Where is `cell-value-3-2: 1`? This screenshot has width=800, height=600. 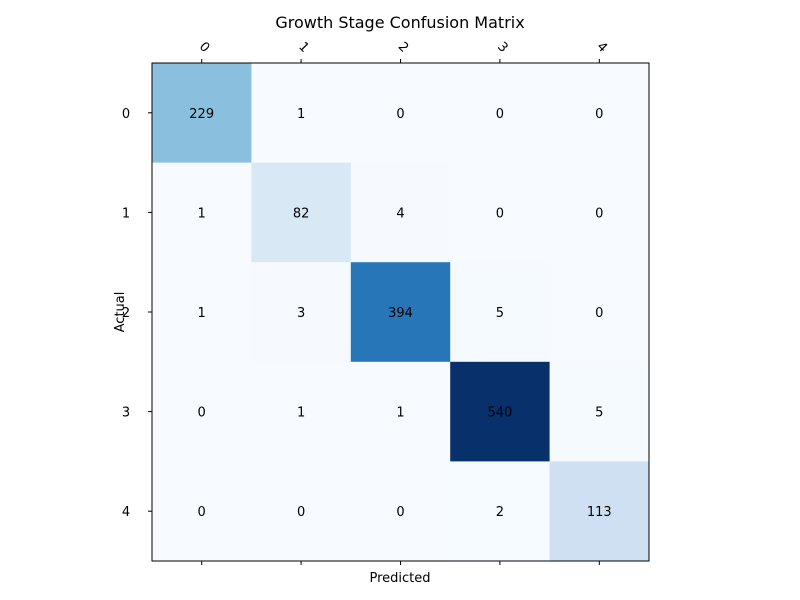 cell-value-3-2: 1 is located at coordinates (400, 413).